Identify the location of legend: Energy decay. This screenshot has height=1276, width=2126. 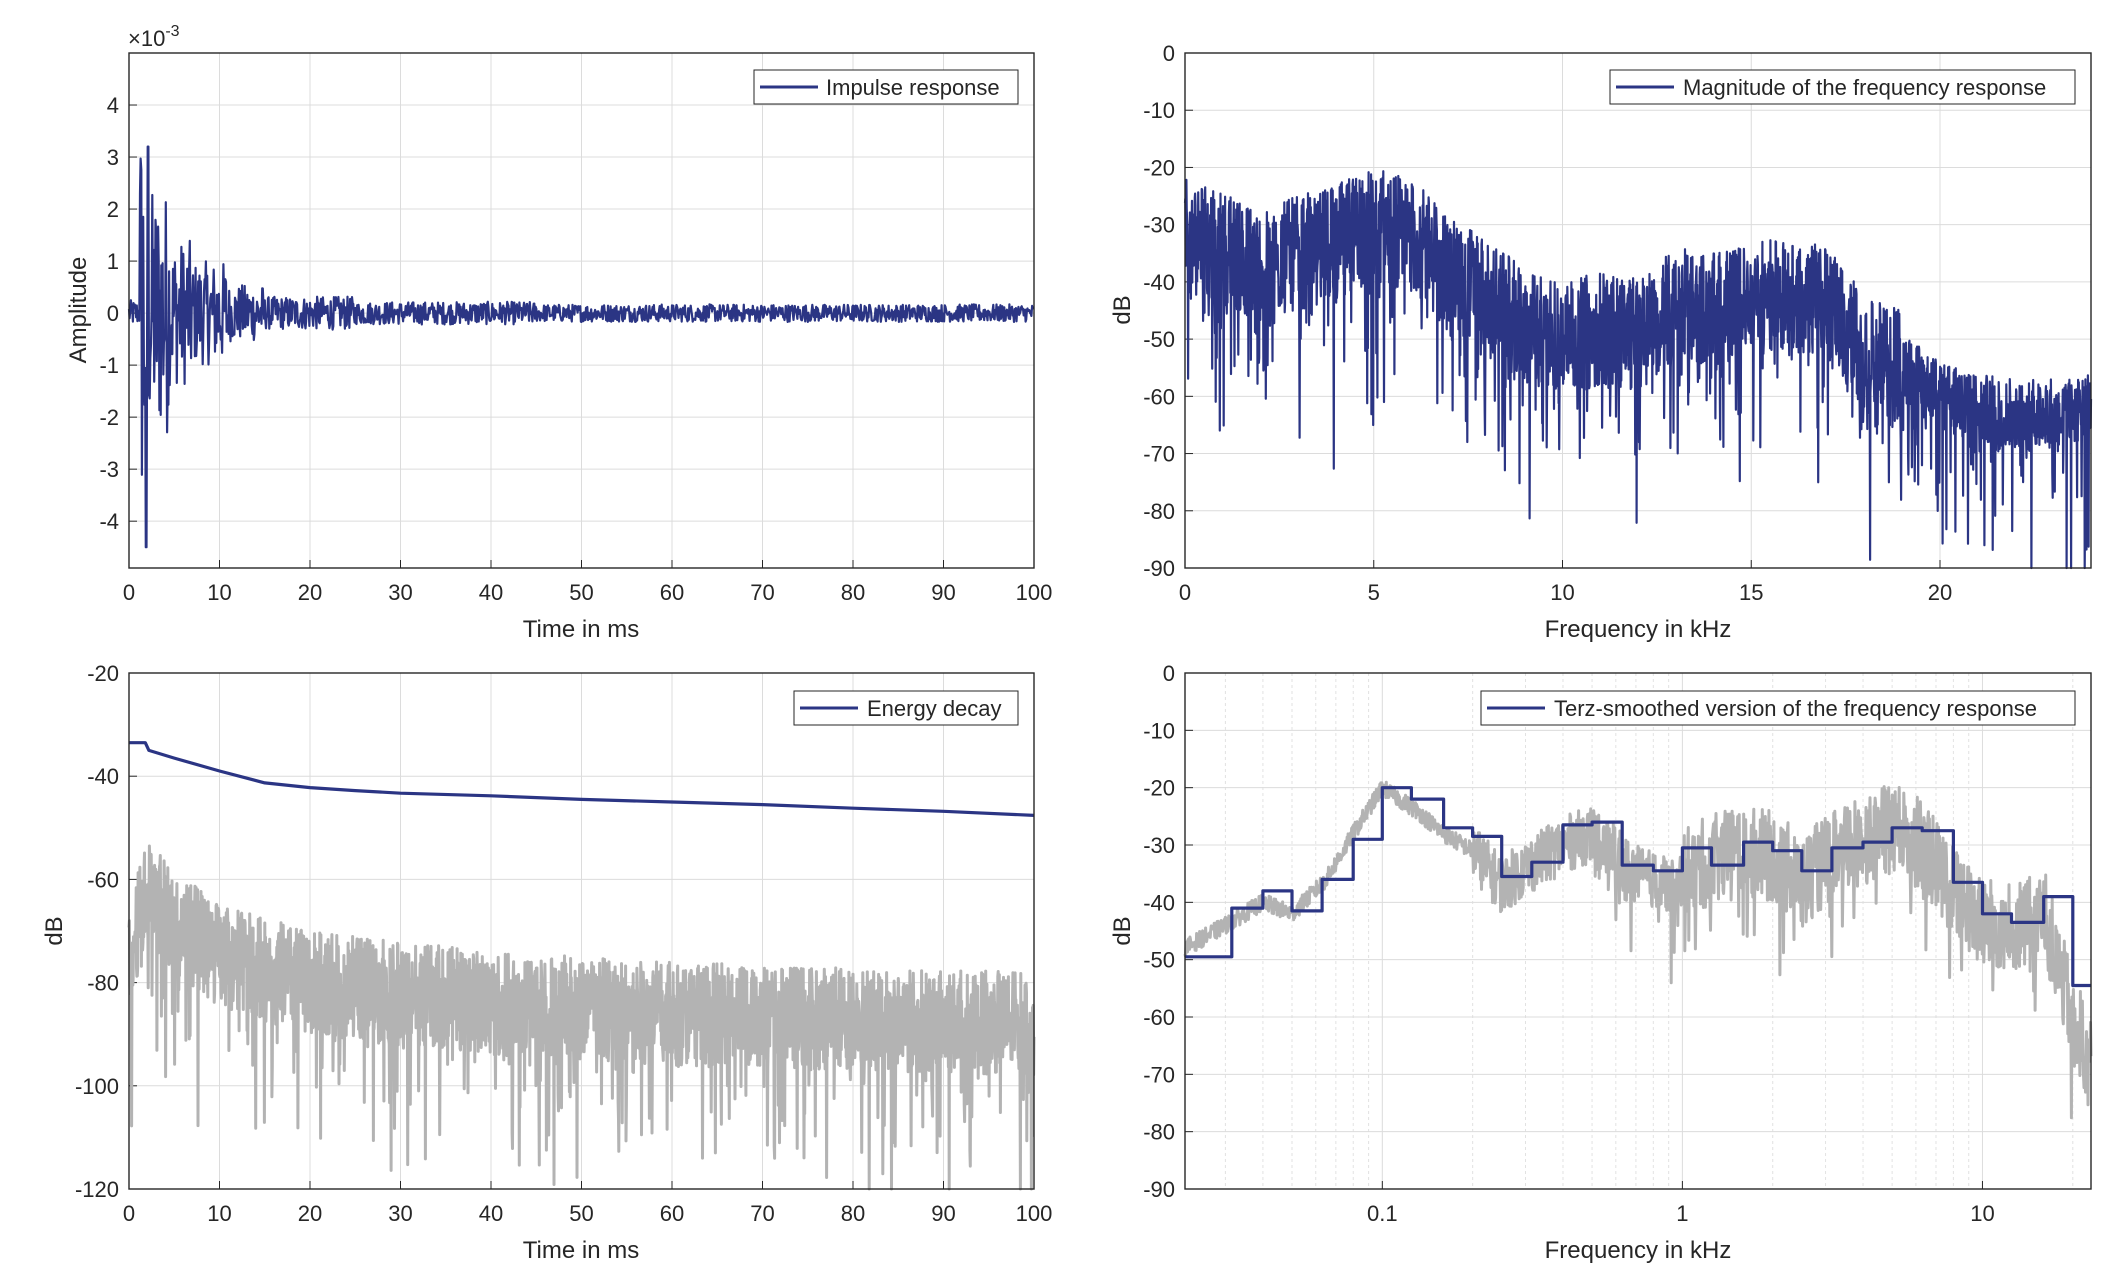
(906, 708).